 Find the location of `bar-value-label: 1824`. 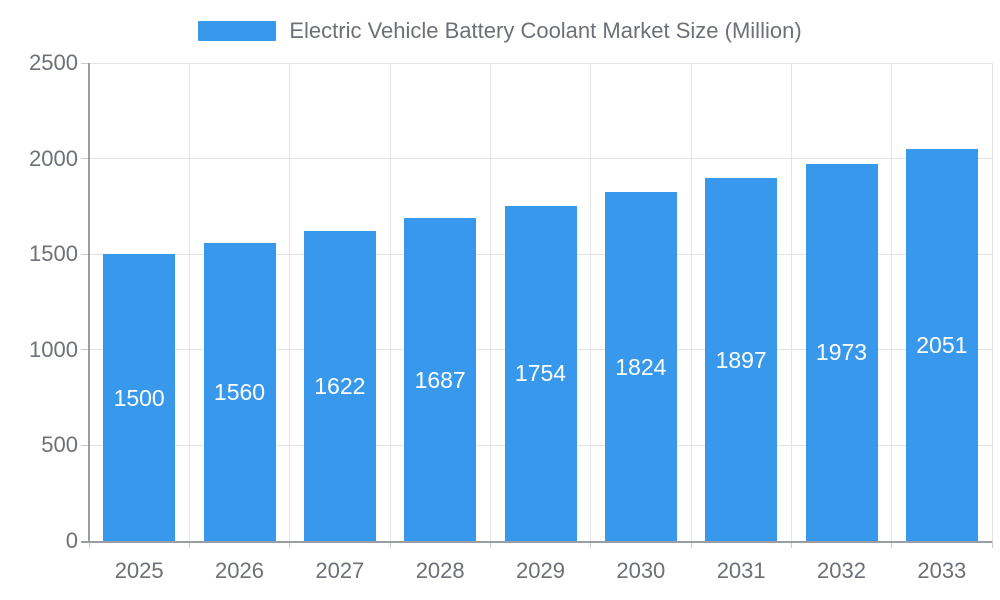

bar-value-label: 1824 is located at coordinates (641, 366).